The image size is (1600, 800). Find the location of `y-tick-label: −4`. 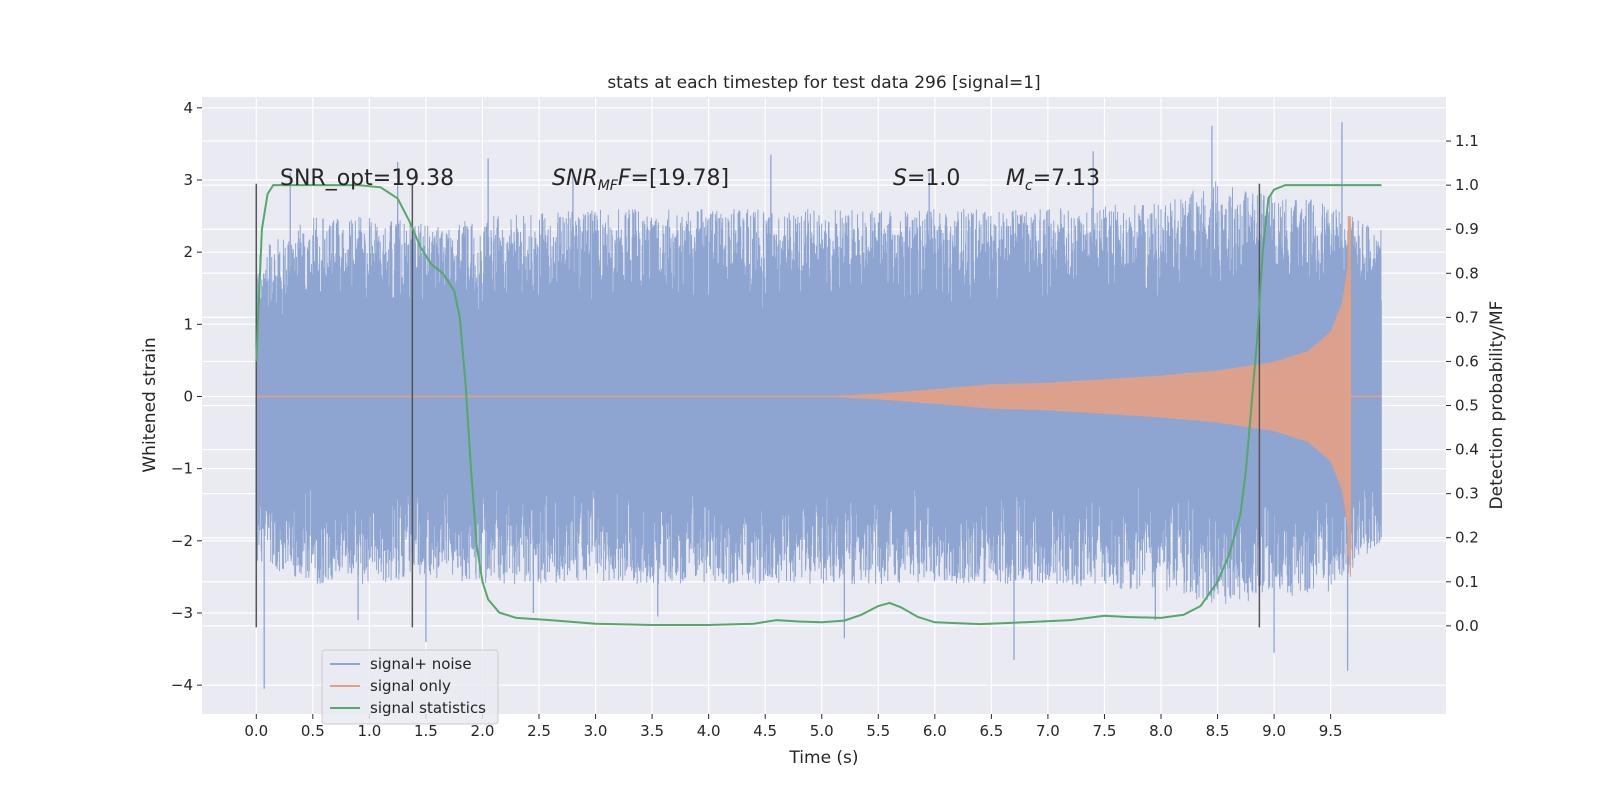

y-tick-label: −4 is located at coordinates (182, 685).